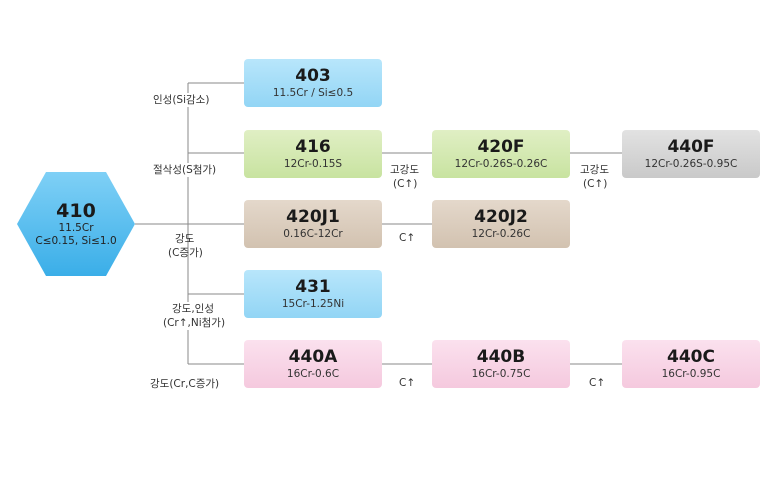 The image size is (768, 503). What do you see at coordinates (76, 228) in the screenshot?
I see `root-composition-1: 11.5Cr` at bounding box center [76, 228].